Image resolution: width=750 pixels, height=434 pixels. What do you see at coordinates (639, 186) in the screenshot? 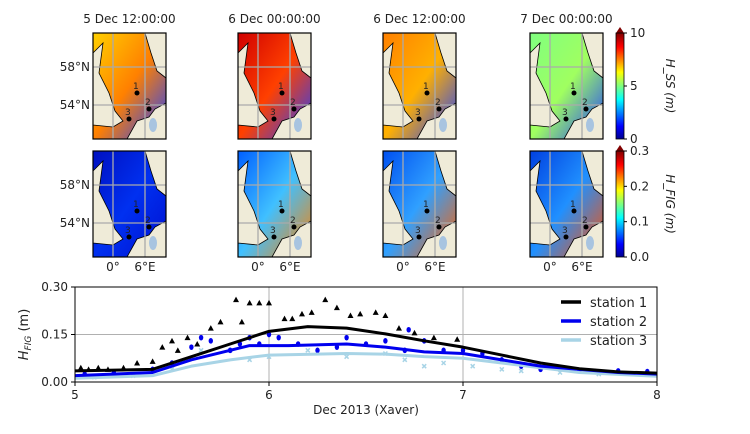
I see `colorbar-tick-label: 0.2` at bounding box center [639, 186].